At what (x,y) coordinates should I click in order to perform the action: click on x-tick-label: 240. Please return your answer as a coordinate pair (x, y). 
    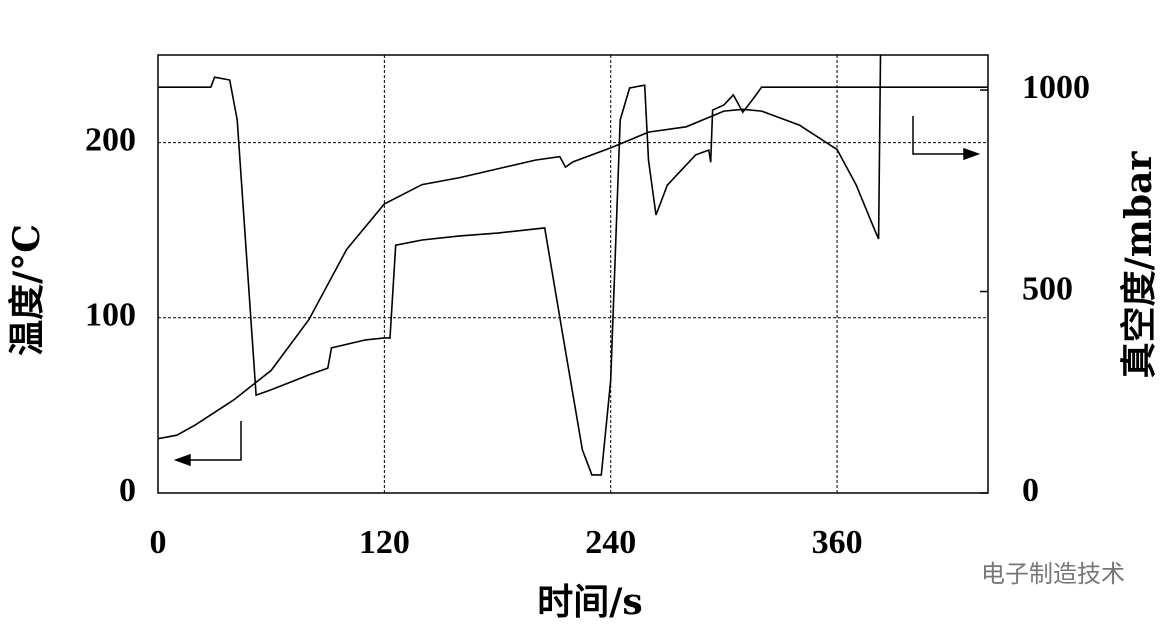
    Looking at the image, I should click on (610, 542).